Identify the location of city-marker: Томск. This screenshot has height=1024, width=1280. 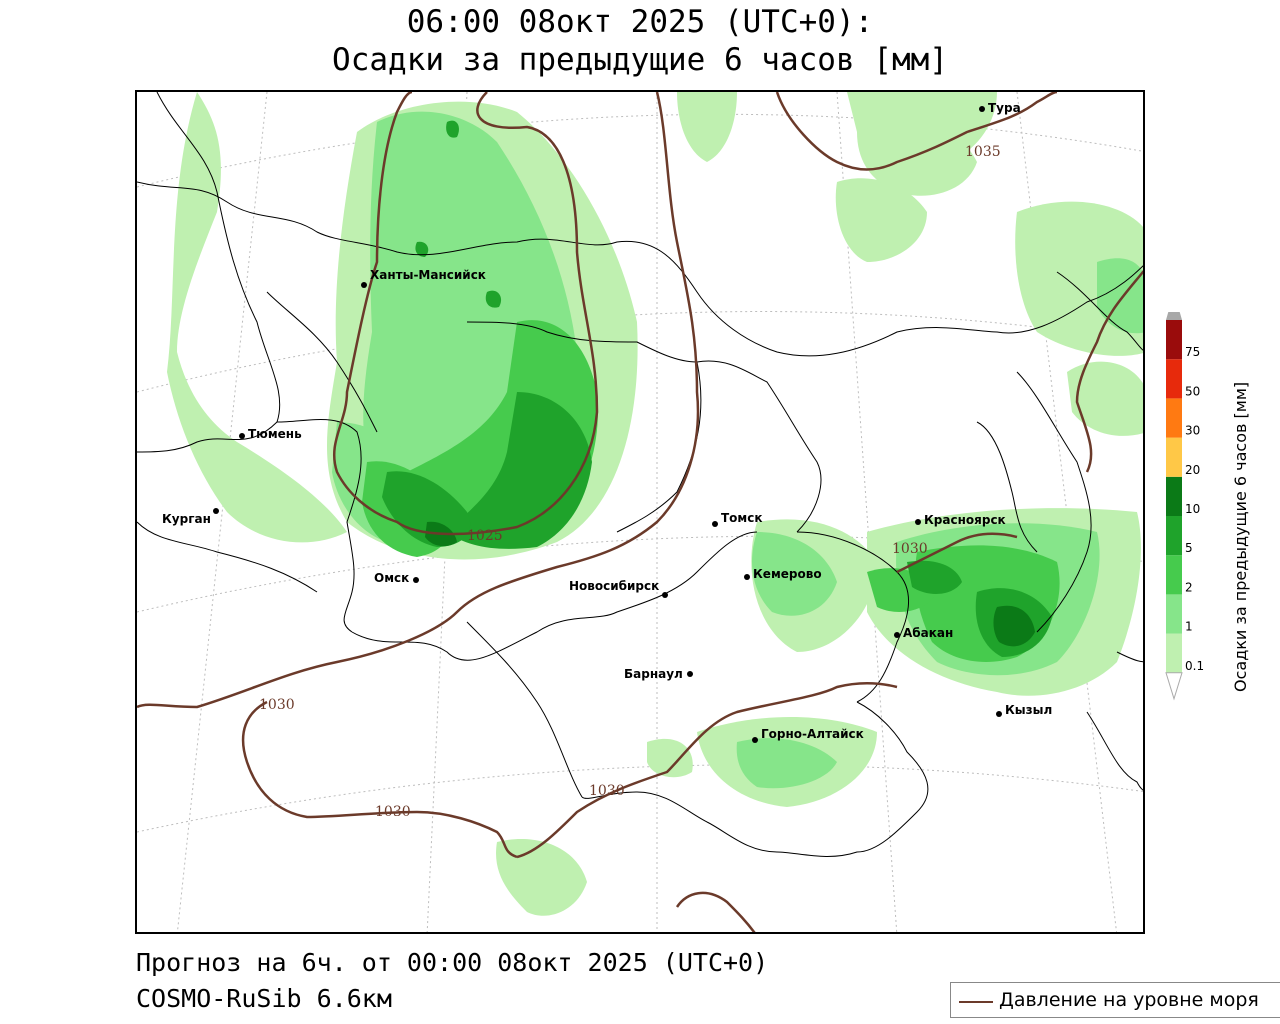
(737, 519).